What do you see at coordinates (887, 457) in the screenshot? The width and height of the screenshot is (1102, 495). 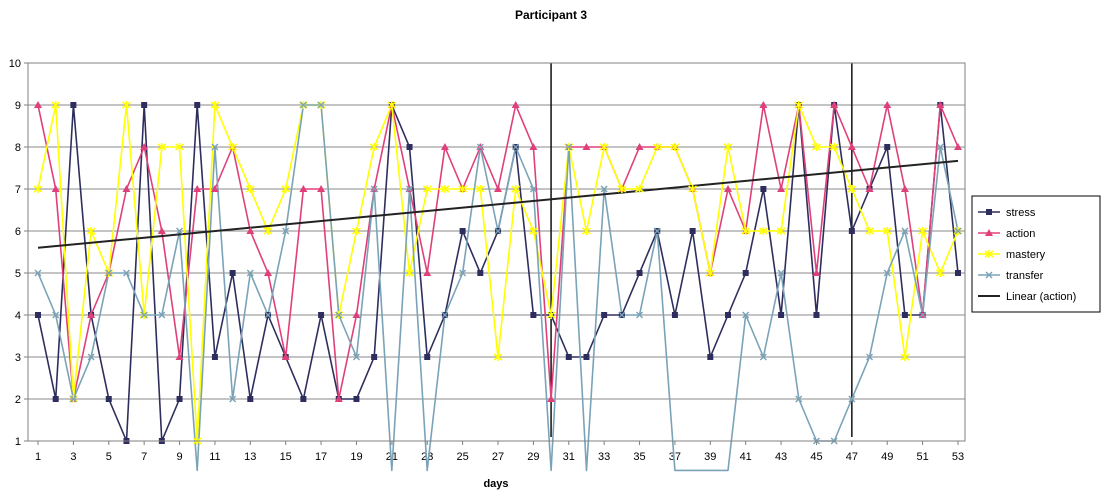 I see `x-tick-label: 49` at bounding box center [887, 457].